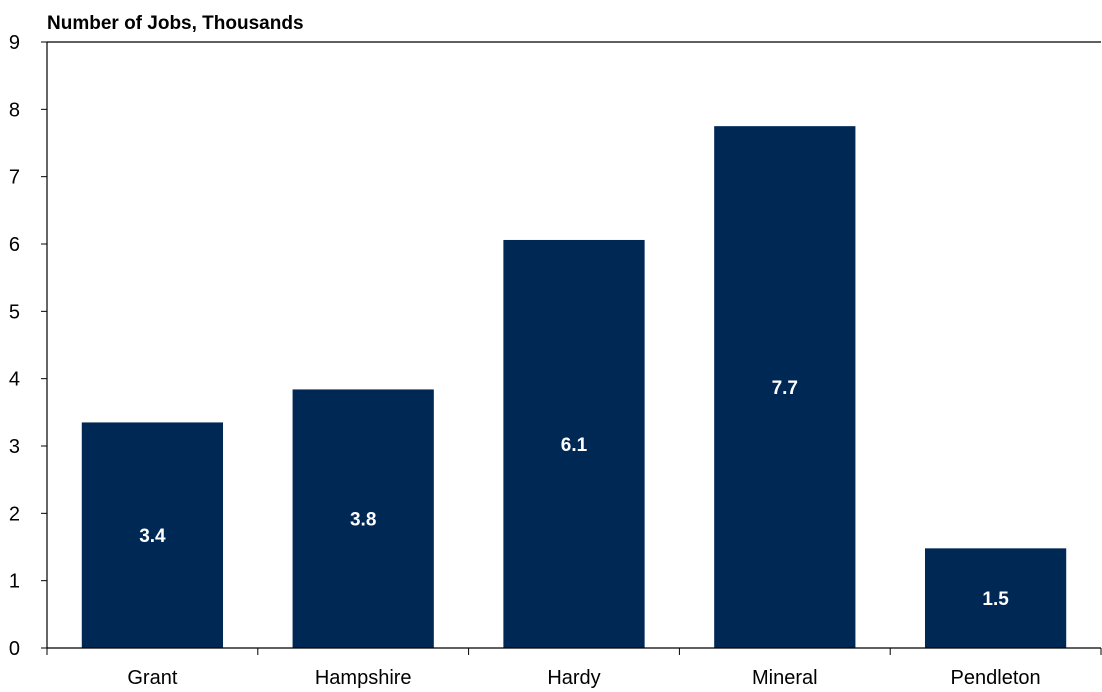 Image resolution: width=1102 pixels, height=692 pixels. What do you see at coordinates (14, 245) in the screenshot?
I see `y-tick-label: 6` at bounding box center [14, 245].